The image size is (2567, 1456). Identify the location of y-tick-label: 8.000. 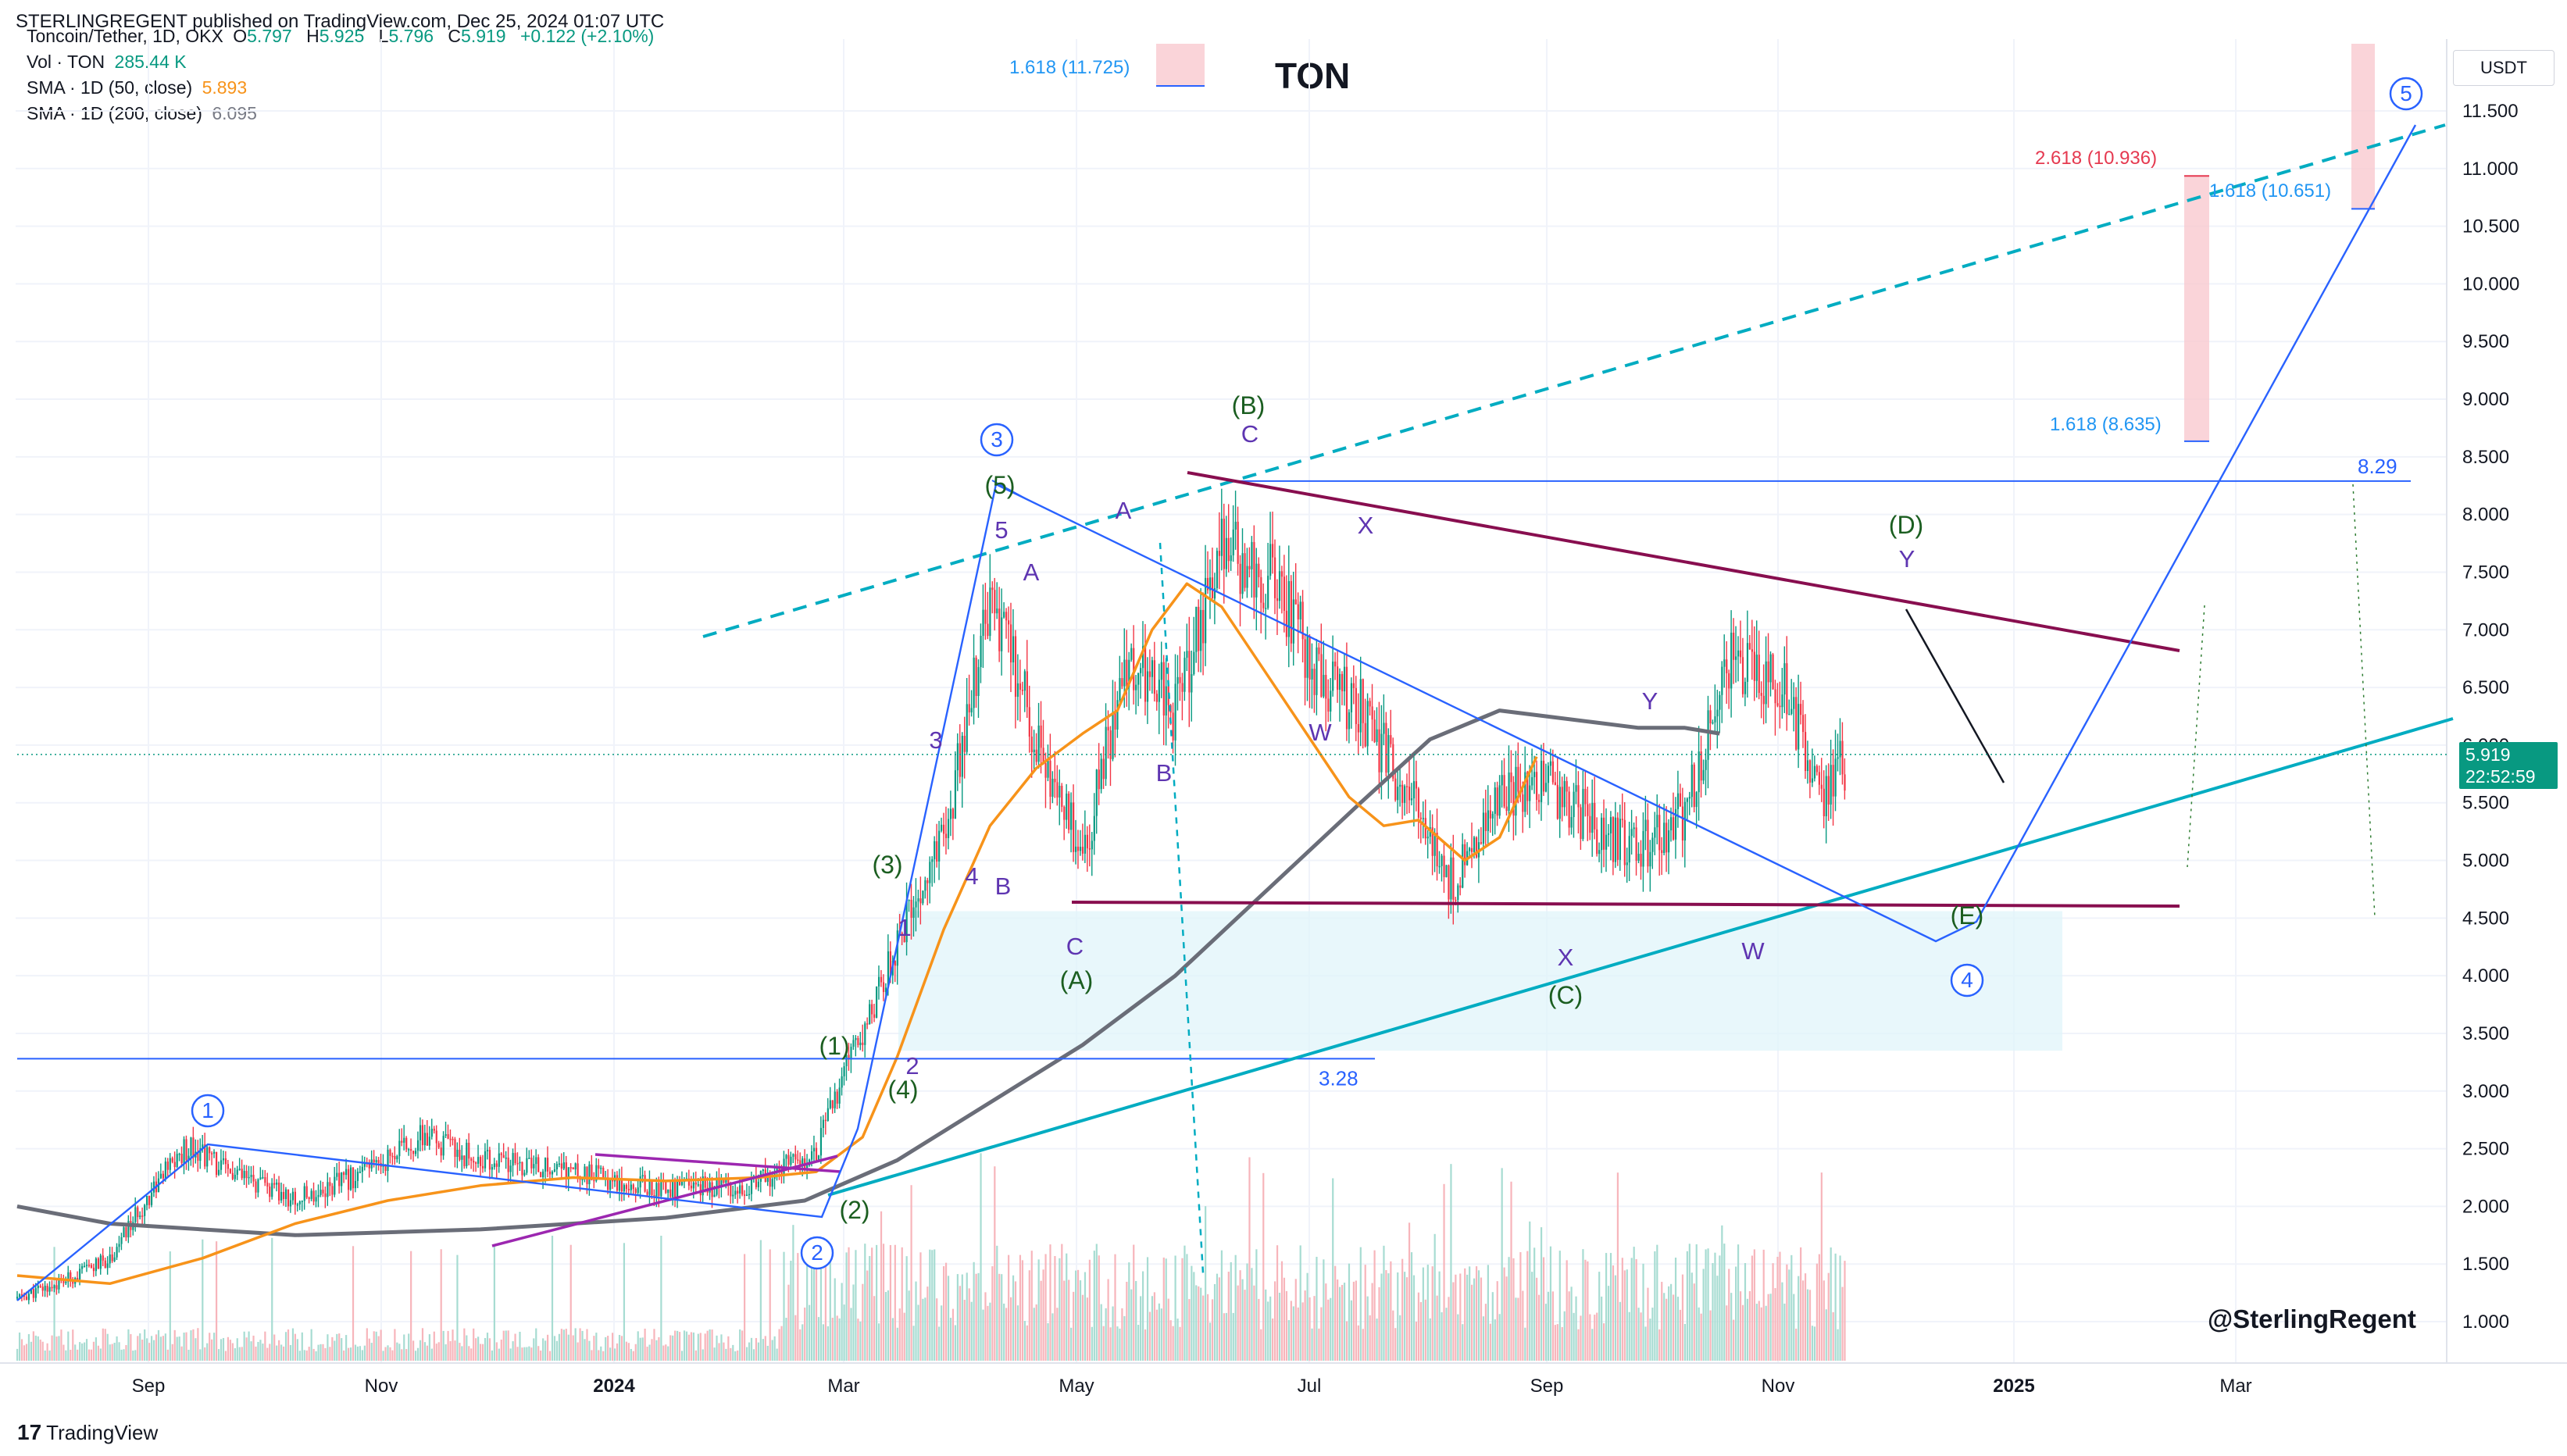
(2485, 515).